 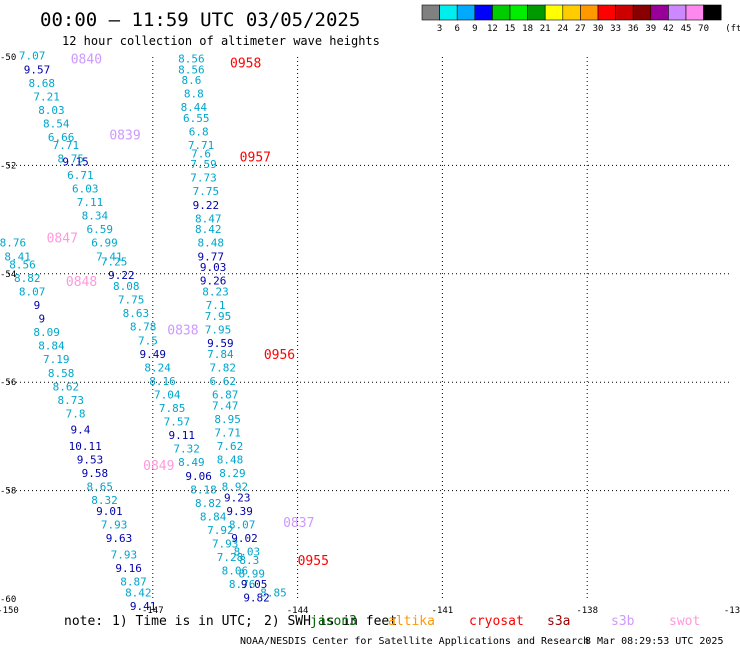 I want to click on swh-point-label: 7.62, so click(x=230, y=446).